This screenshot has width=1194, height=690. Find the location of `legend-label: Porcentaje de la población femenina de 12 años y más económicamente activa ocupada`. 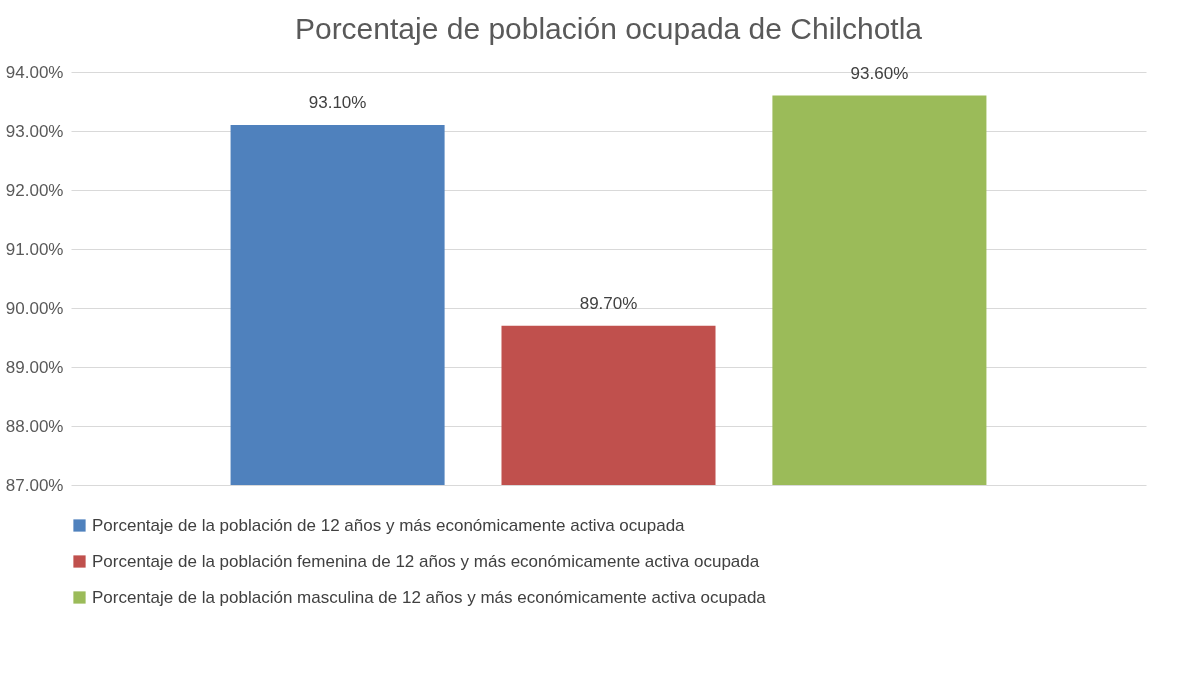

legend-label: Porcentaje de la población femenina de 12 años y más económicamente activa ocupada is located at coordinates (426, 561).